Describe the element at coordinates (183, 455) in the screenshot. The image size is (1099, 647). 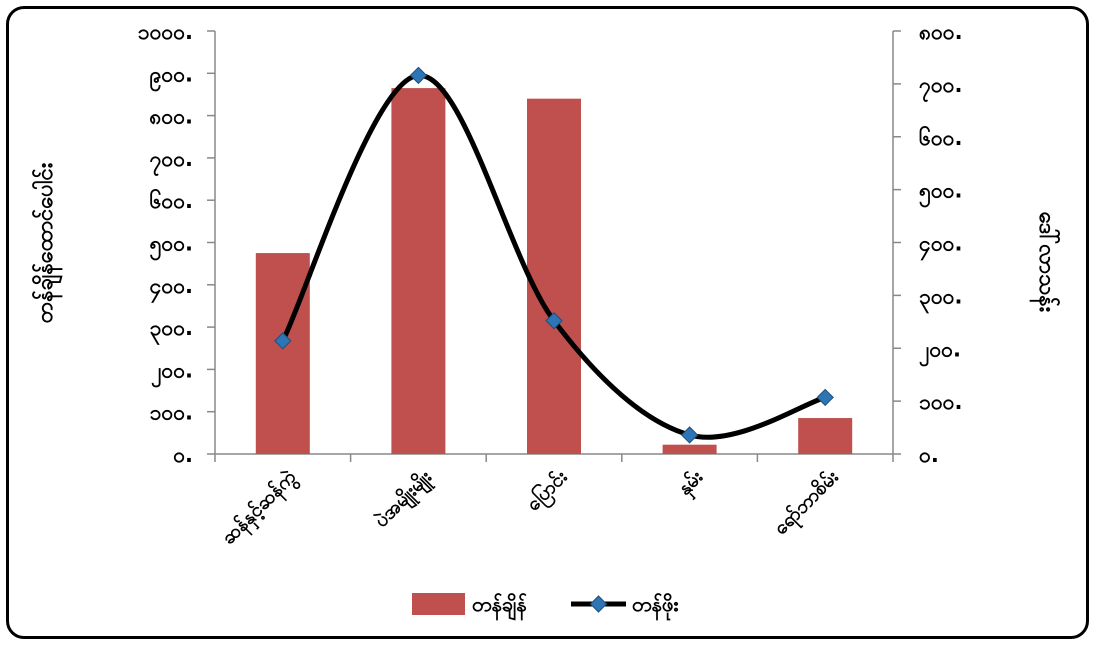
I see `left-tick-label: ၀.` at that location.